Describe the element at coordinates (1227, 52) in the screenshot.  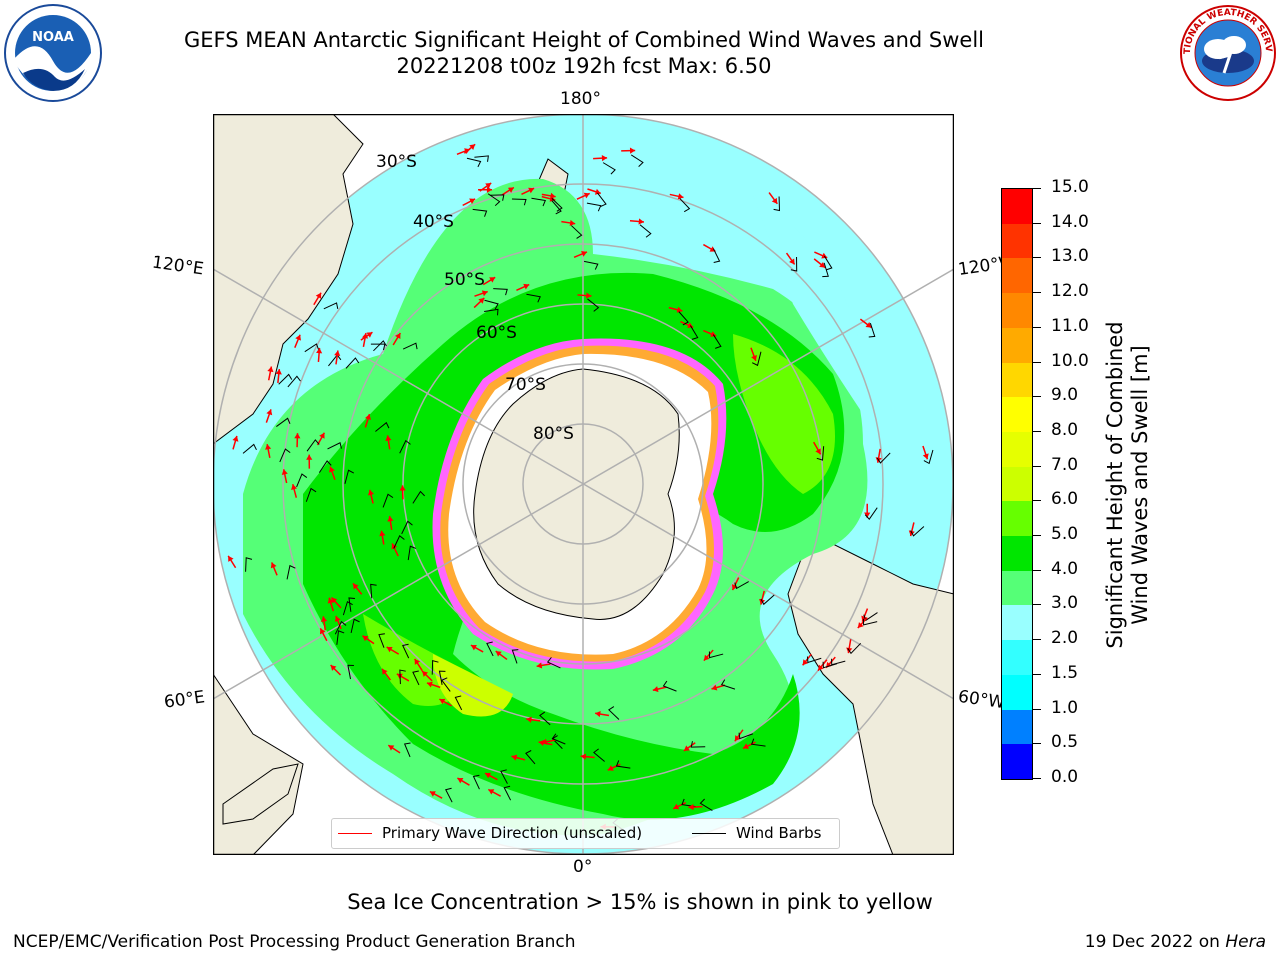
I see `nws-logo: NATIONAL WEATHER SERVICE` at that location.